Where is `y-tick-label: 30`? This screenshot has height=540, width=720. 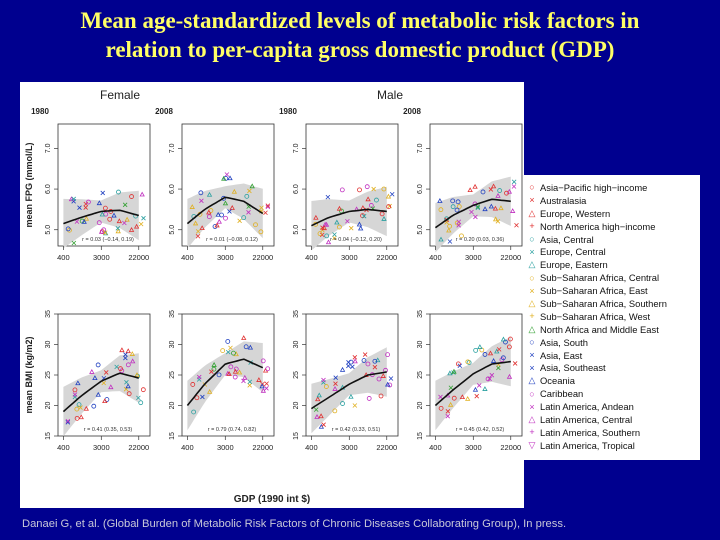 y-tick-label: 30 is located at coordinates (172, 345).